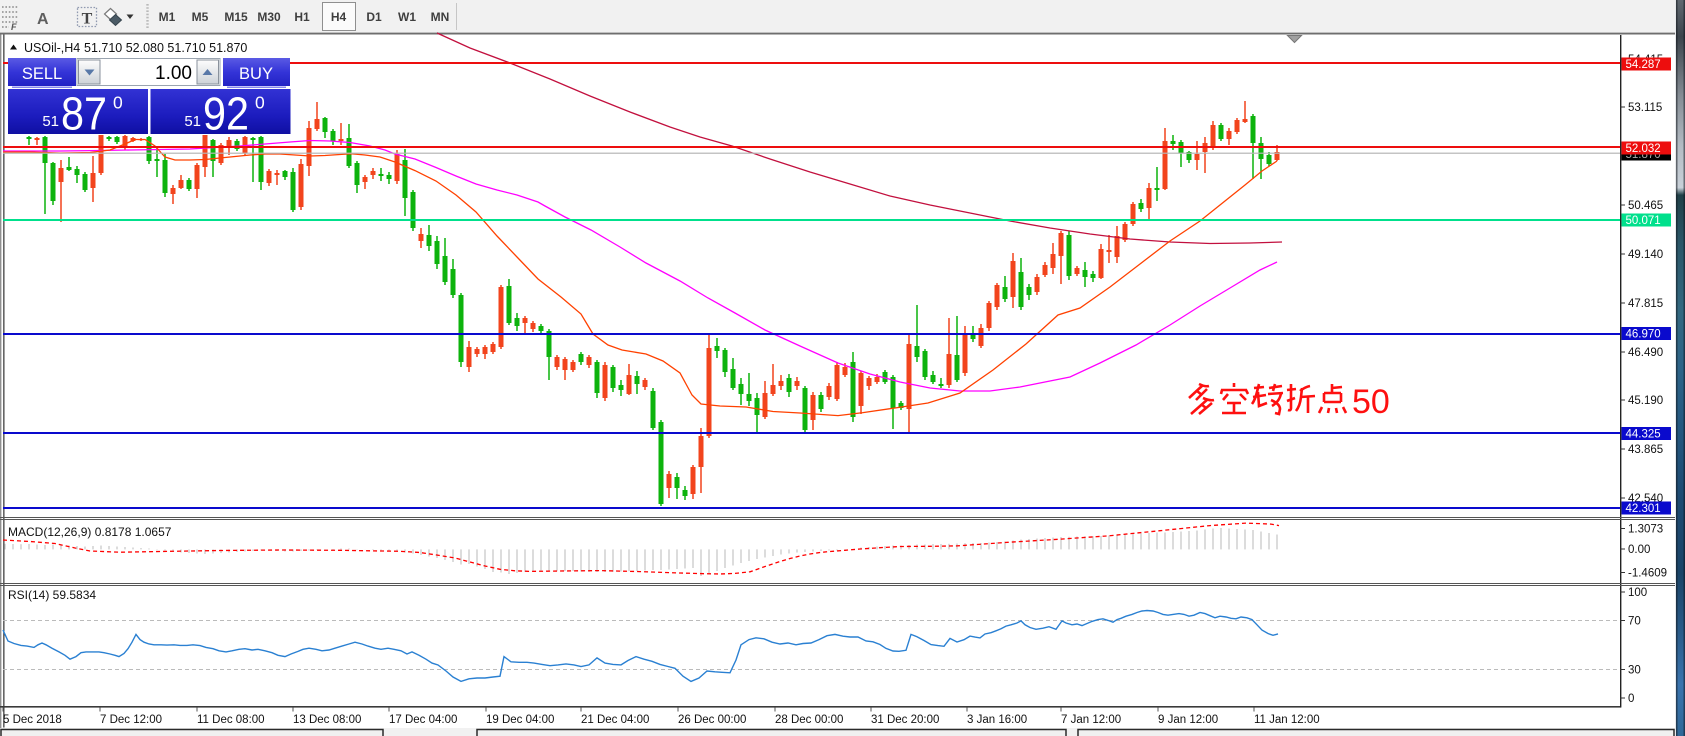  Describe the element at coordinates (1643, 335) in the screenshot. I see `svg-text: 46.970` at that location.